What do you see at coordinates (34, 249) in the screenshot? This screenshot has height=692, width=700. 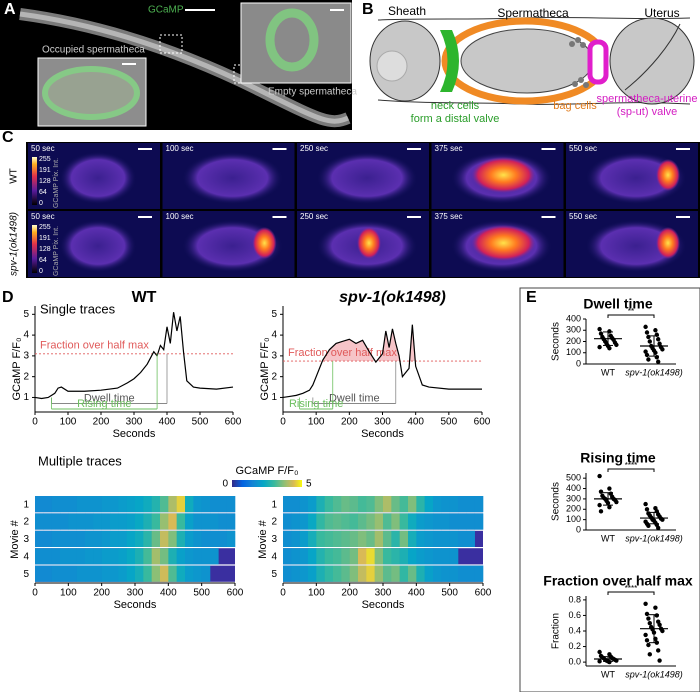 I see `colorbar` at bounding box center [34, 249].